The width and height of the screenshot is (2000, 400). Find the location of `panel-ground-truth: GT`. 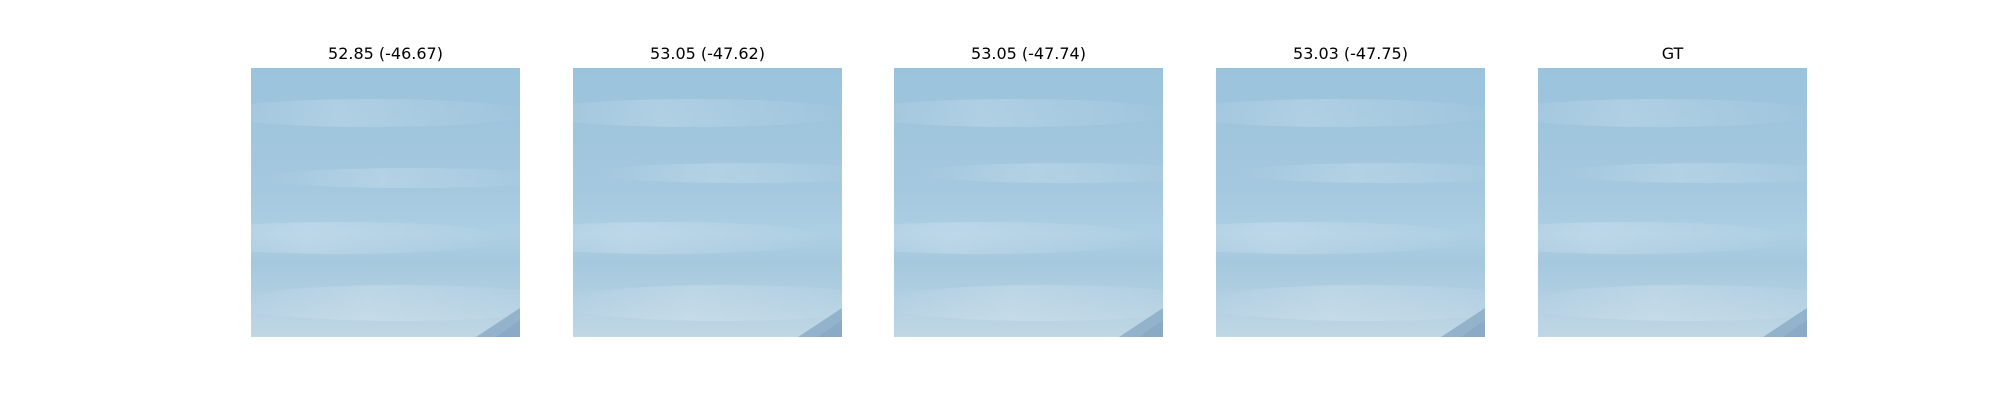

panel-ground-truth: GT is located at coordinates (1672, 190).